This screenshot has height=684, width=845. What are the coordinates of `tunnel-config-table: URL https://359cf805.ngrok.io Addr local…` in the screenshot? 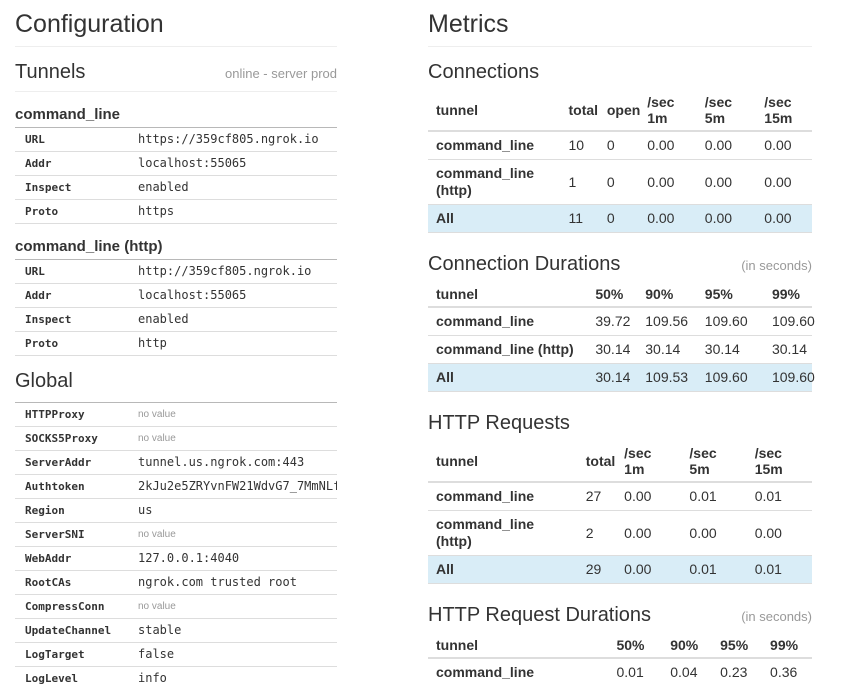 It's located at (176, 175).